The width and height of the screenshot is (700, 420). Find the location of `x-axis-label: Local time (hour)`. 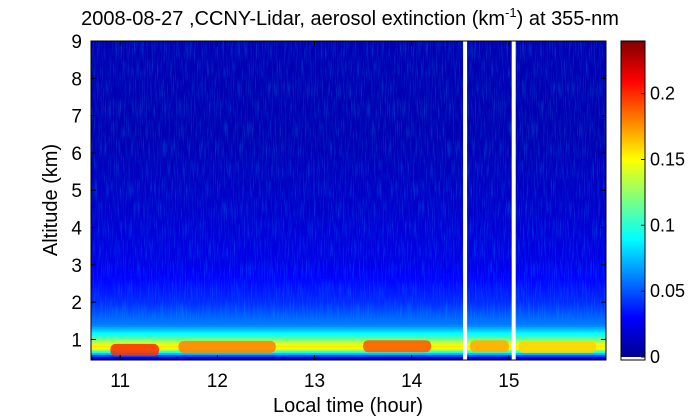

x-axis-label: Local time (hour) is located at coordinates (348, 406).